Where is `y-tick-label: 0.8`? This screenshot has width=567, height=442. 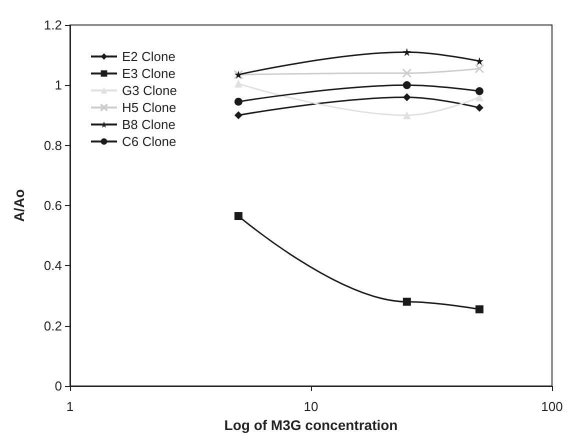
y-tick-label: 0.8 is located at coordinates (53, 145).